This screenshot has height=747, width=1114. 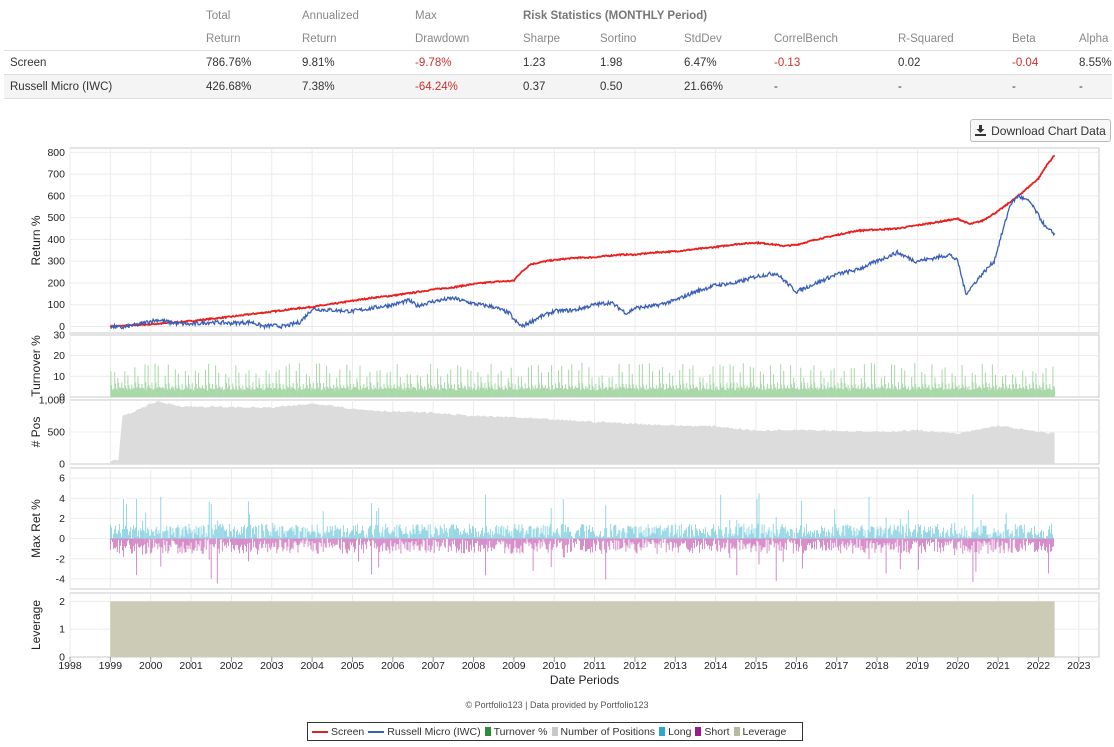 What do you see at coordinates (338, 732) in the screenshot?
I see `legend-item-screen: Screen` at bounding box center [338, 732].